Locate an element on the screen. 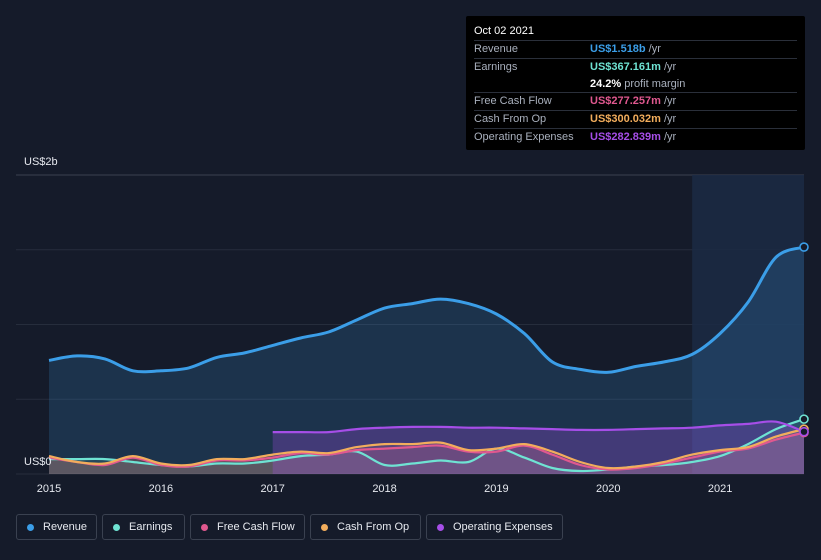 The height and width of the screenshot is (560, 821). tooltip-row: Operating Expenses US$282.839m/yr is located at coordinates (635, 136).